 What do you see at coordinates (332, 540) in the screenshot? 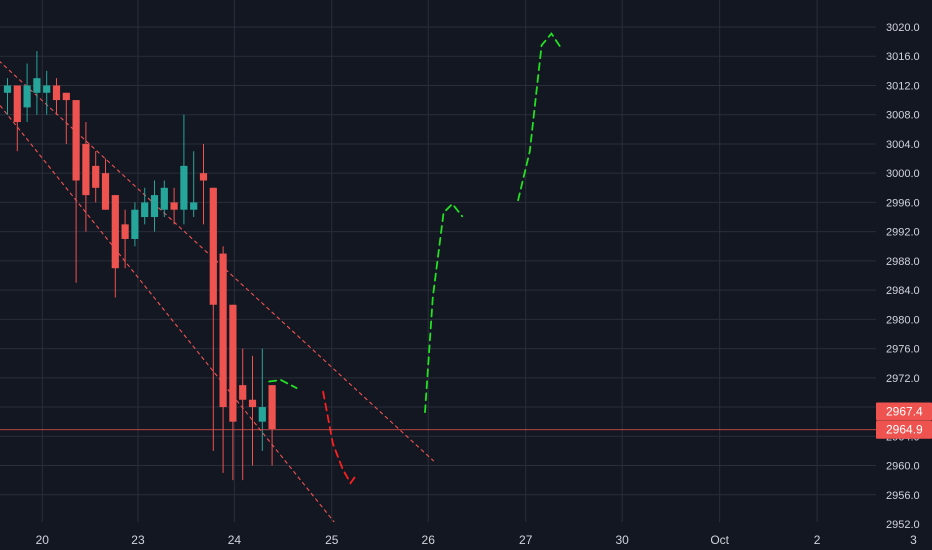
I see `x-tick-label: 25` at bounding box center [332, 540].